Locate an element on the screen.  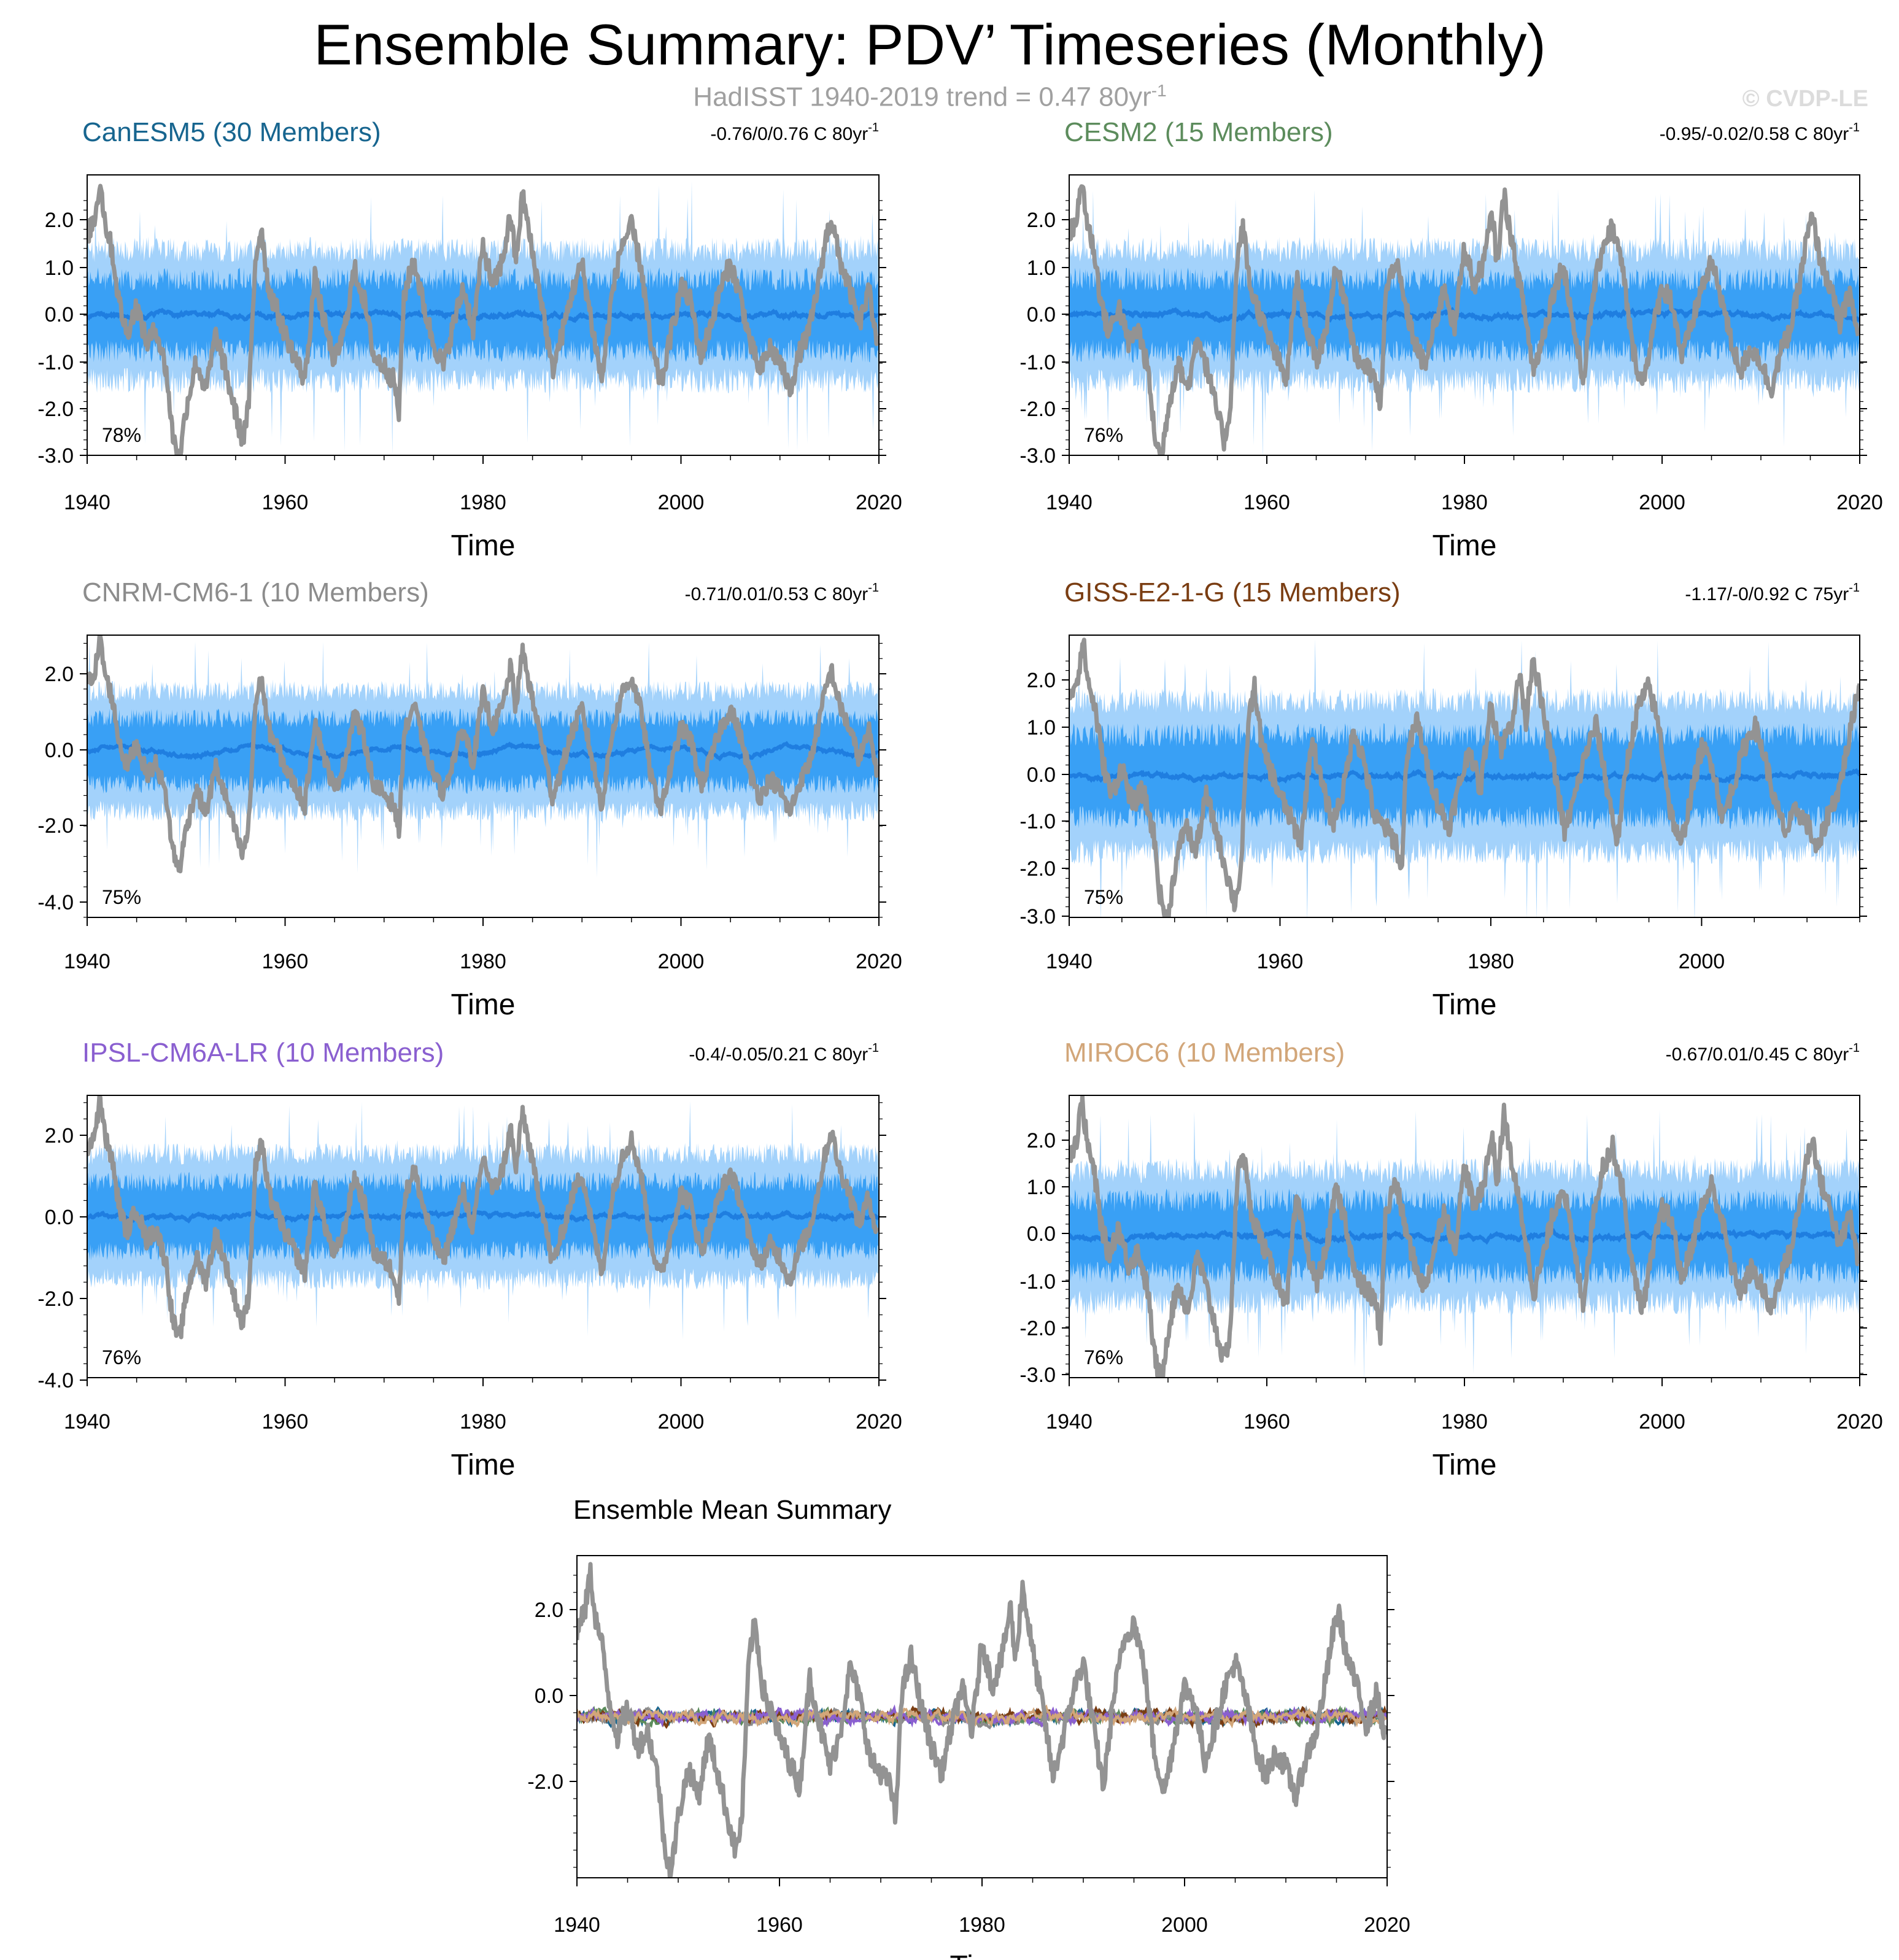
miroc6-panel-title: MIROC6 (10 Members) is located at coordinates (1205, 1053).